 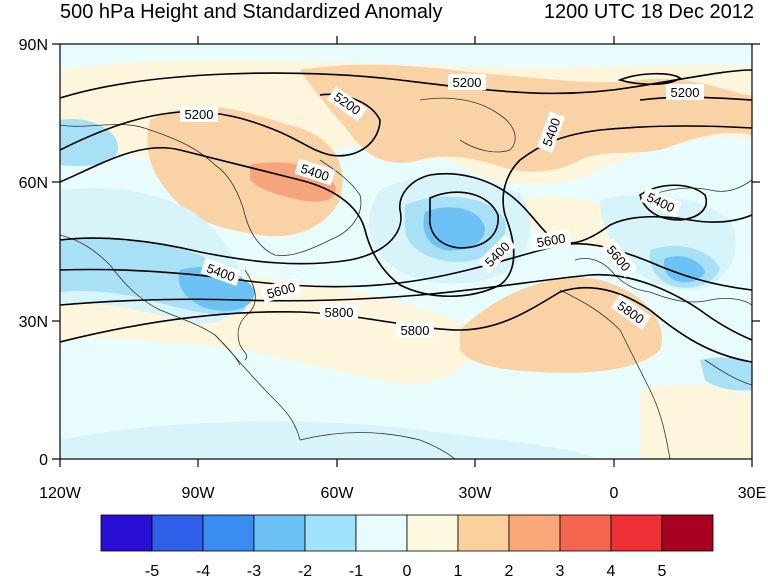 I want to click on colorbar-label: -5, so click(x=152, y=570).